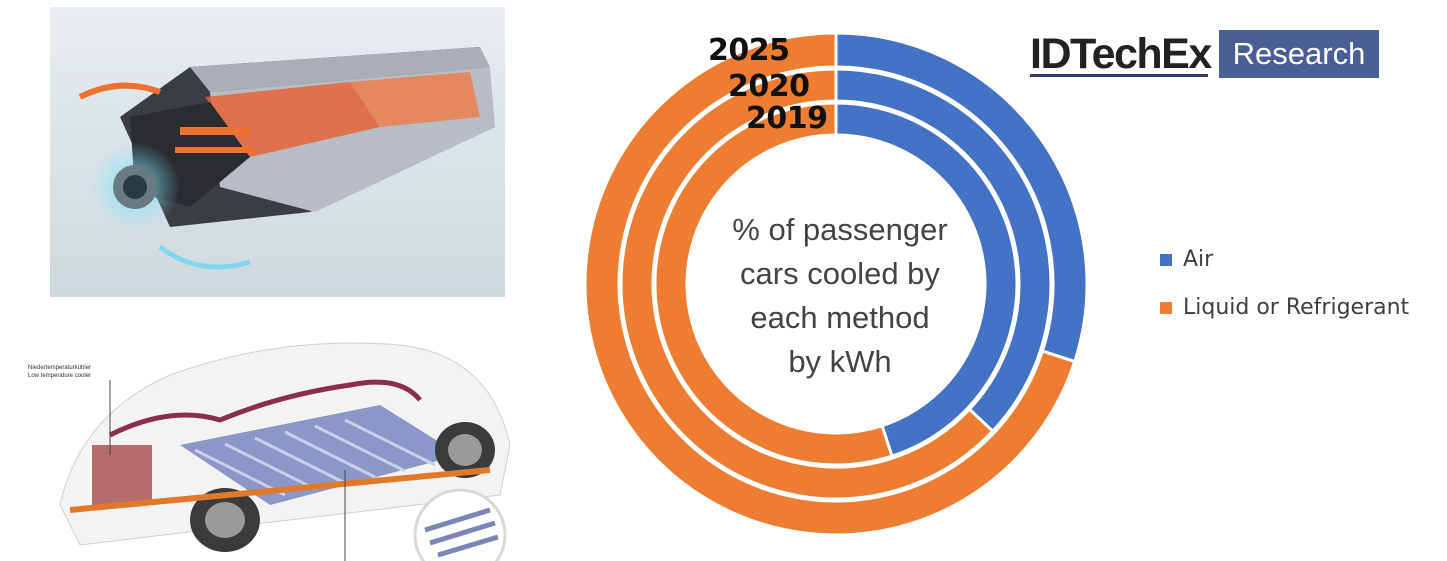 The image size is (1447, 561). I want to click on center-title-line-1: % of passenger, so click(840, 229).